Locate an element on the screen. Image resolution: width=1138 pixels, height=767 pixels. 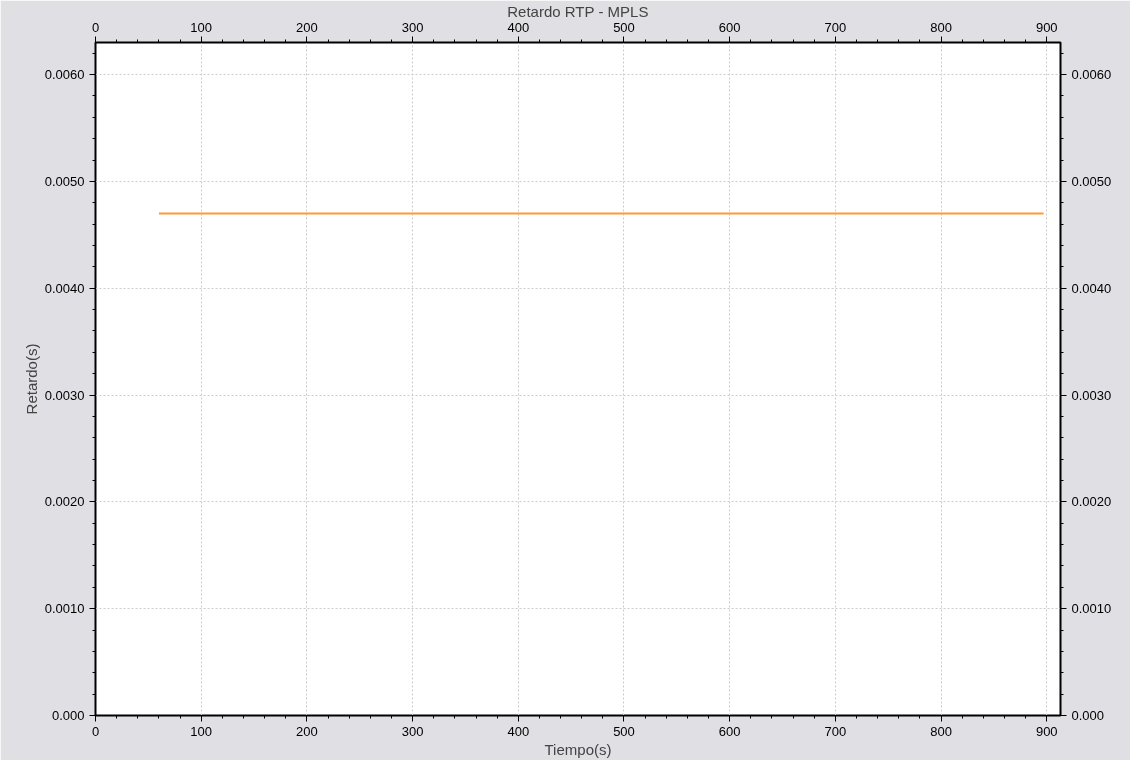
y-axis-title: Retardo(s) is located at coordinates (31, 379).